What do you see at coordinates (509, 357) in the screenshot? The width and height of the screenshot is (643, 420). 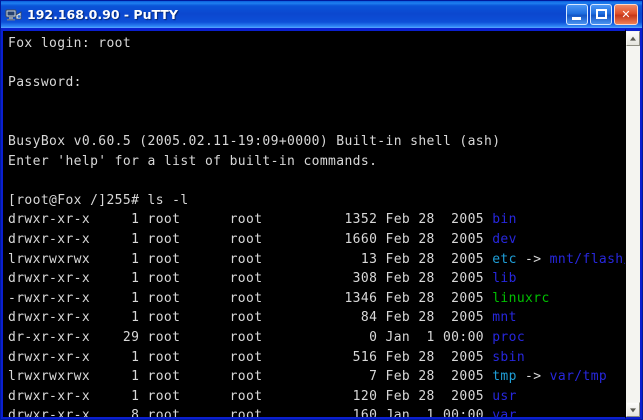 I see `file-name: sbin` at bounding box center [509, 357].